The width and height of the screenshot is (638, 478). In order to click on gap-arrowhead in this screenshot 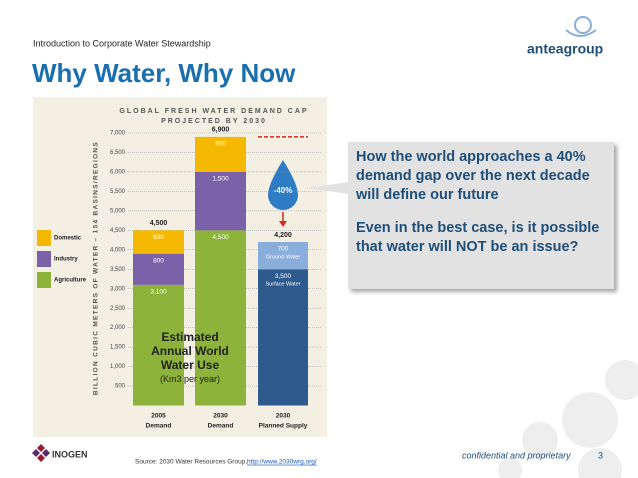, I will do `click(283, 224)`.